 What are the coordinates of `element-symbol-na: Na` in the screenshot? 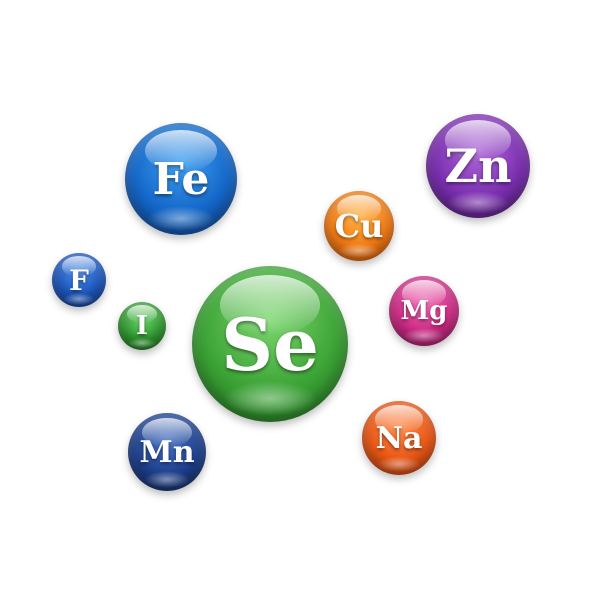 It's located at (399, 438).